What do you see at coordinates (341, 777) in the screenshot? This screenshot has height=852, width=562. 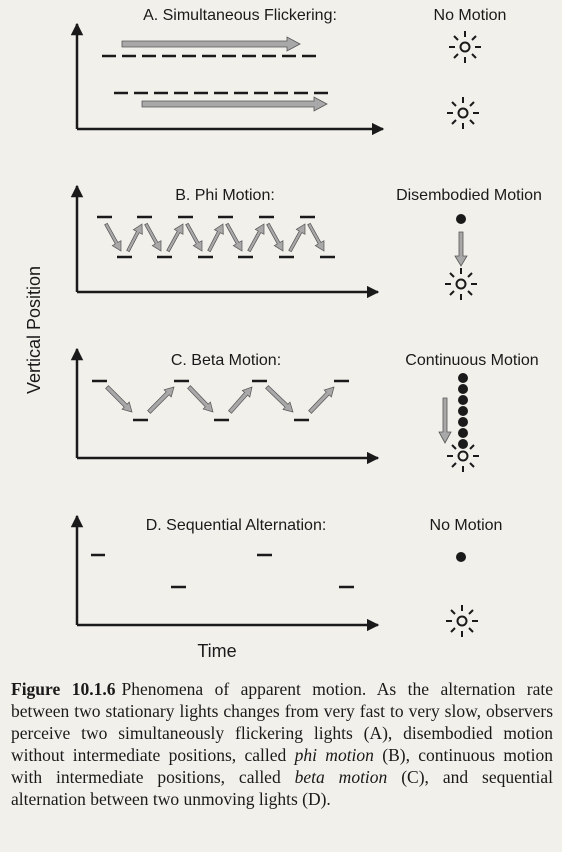 I see `caption-term-beta: beta motion` at bounding box center [341, 777].